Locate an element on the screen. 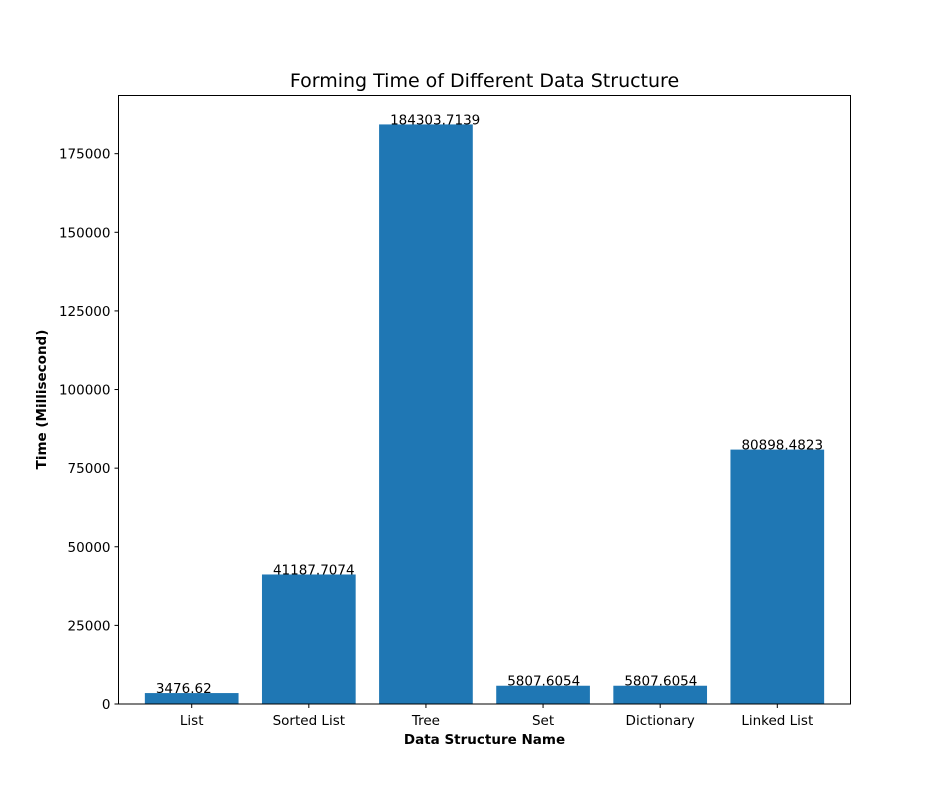 Image resolution: width=946 pixels, height=791 pixels. y-tick-label-7: 175000 is located at coordinates (85, 155).